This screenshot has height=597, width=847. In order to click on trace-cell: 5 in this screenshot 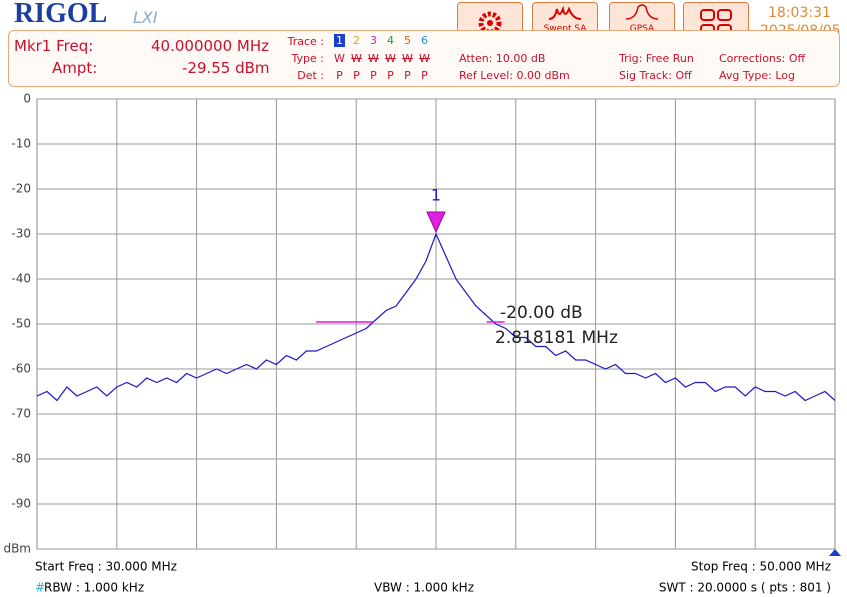, I will do `click(407, 40)`.